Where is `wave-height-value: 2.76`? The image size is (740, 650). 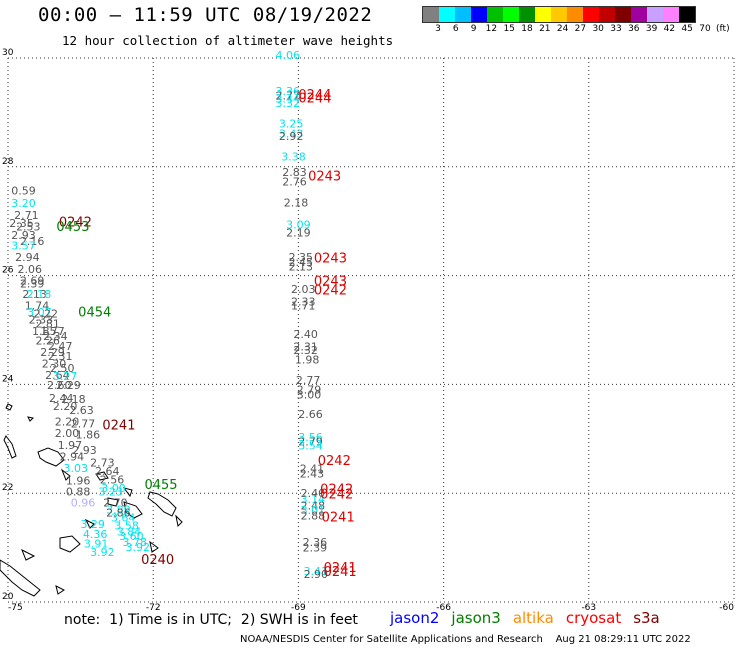
wave-height-value: 2.76 is located at coordinates (294, 181).